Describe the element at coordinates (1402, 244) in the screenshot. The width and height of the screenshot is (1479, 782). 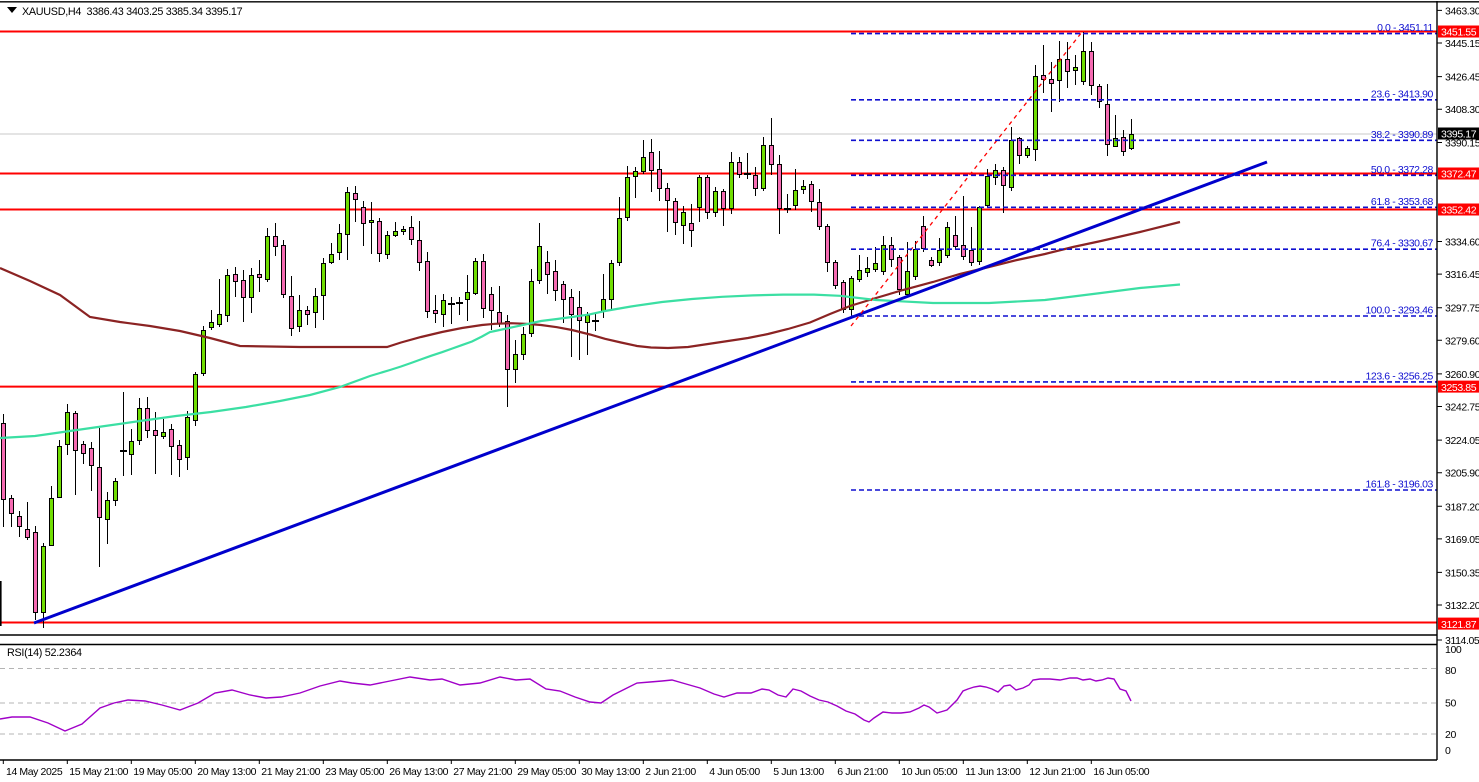
I see `svg-text: 76.4 - 3330.67` at that location.